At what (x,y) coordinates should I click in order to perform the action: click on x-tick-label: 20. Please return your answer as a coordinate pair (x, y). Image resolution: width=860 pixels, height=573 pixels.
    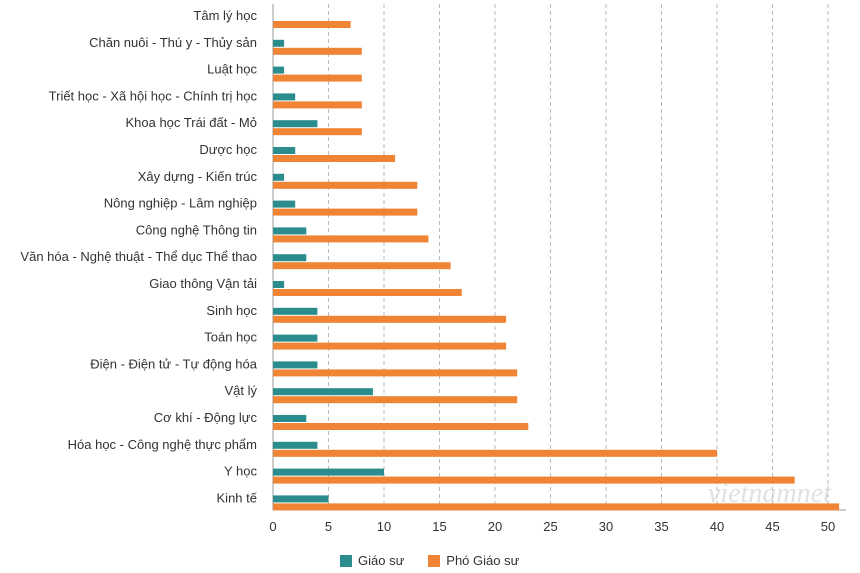
    Looking at the image, I should click on (495, 526).